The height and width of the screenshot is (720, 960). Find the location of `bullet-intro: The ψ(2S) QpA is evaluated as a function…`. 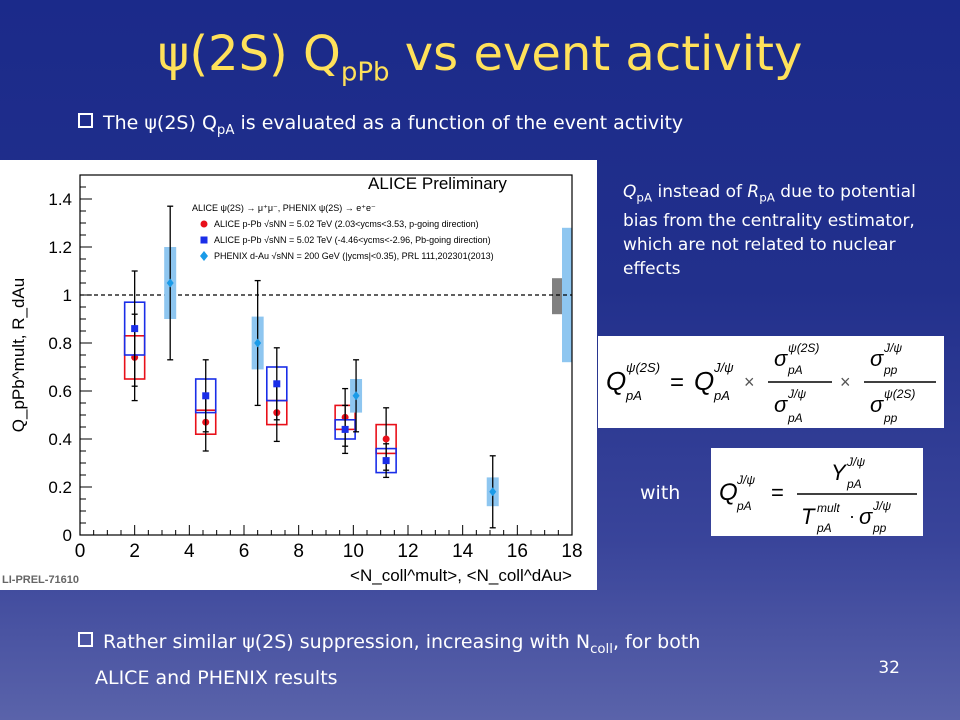

bullet-intro: The ψ(2S) QpA is evaluated as a function… is located at coordinates (380, 125).